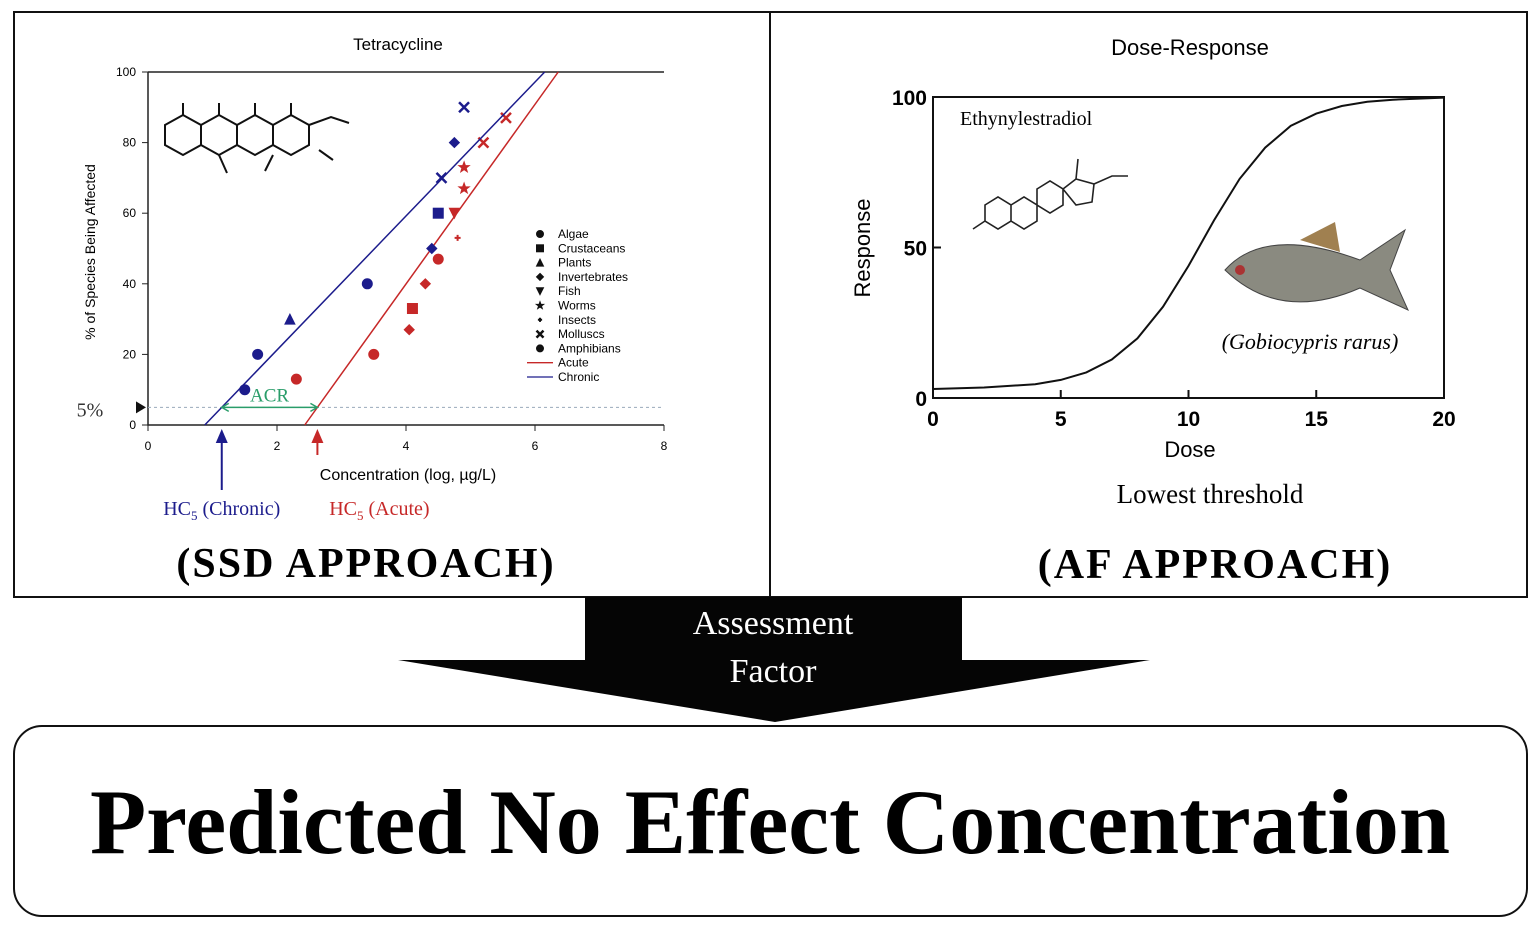 This screenshot has width=1535, height=929. Describe the element at coordinates (90, 252) in the screenshot. I see `ssd-y-label: % of Species Being Affected` at that location.